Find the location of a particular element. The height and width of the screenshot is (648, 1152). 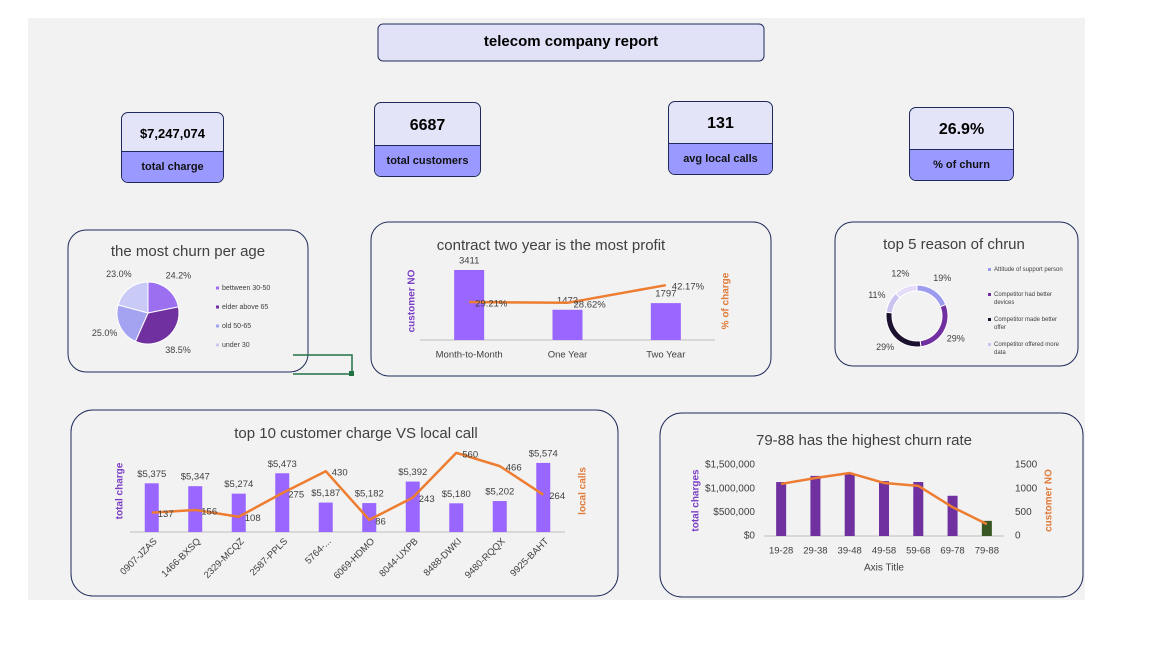

y-axis-title: total charges is located at coordinates (696, 500).